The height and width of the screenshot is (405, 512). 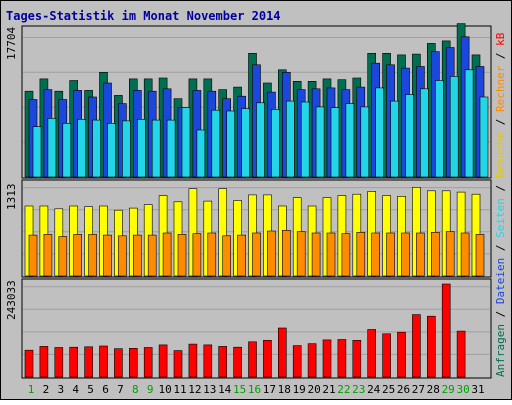 I want to click on legend-dateien: Dateien, so click(x=500, y=281).